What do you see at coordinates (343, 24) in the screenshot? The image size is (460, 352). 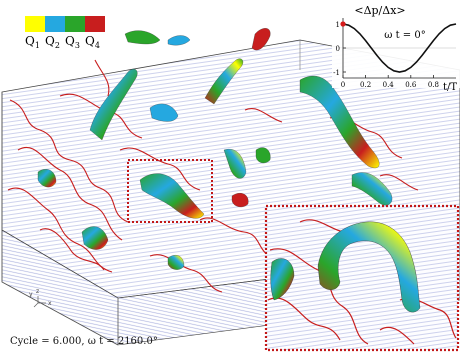 I see `chart-current-phase-marker` at bounding box center [343, 24].